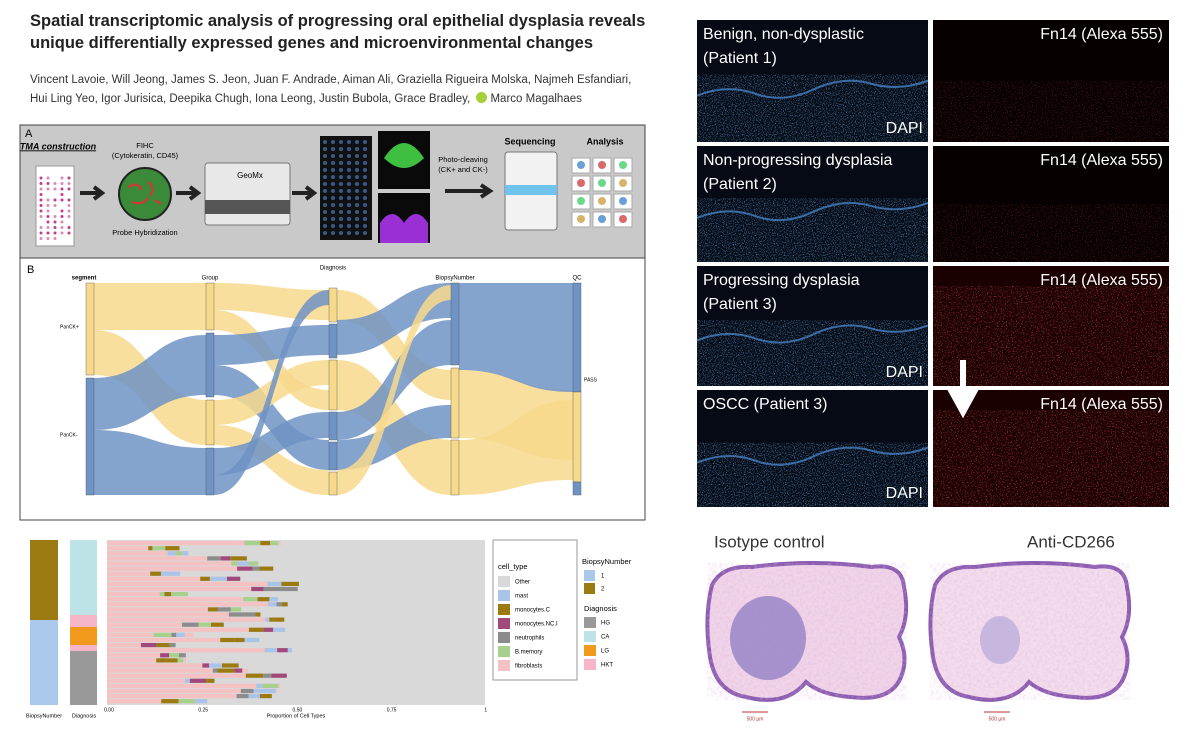 This screenshot has width=1199, height=744. What do you see at coordinates (58, 146) in the screenshot?
I see `step-label: TMA construction` at bounding box center [58, 146].